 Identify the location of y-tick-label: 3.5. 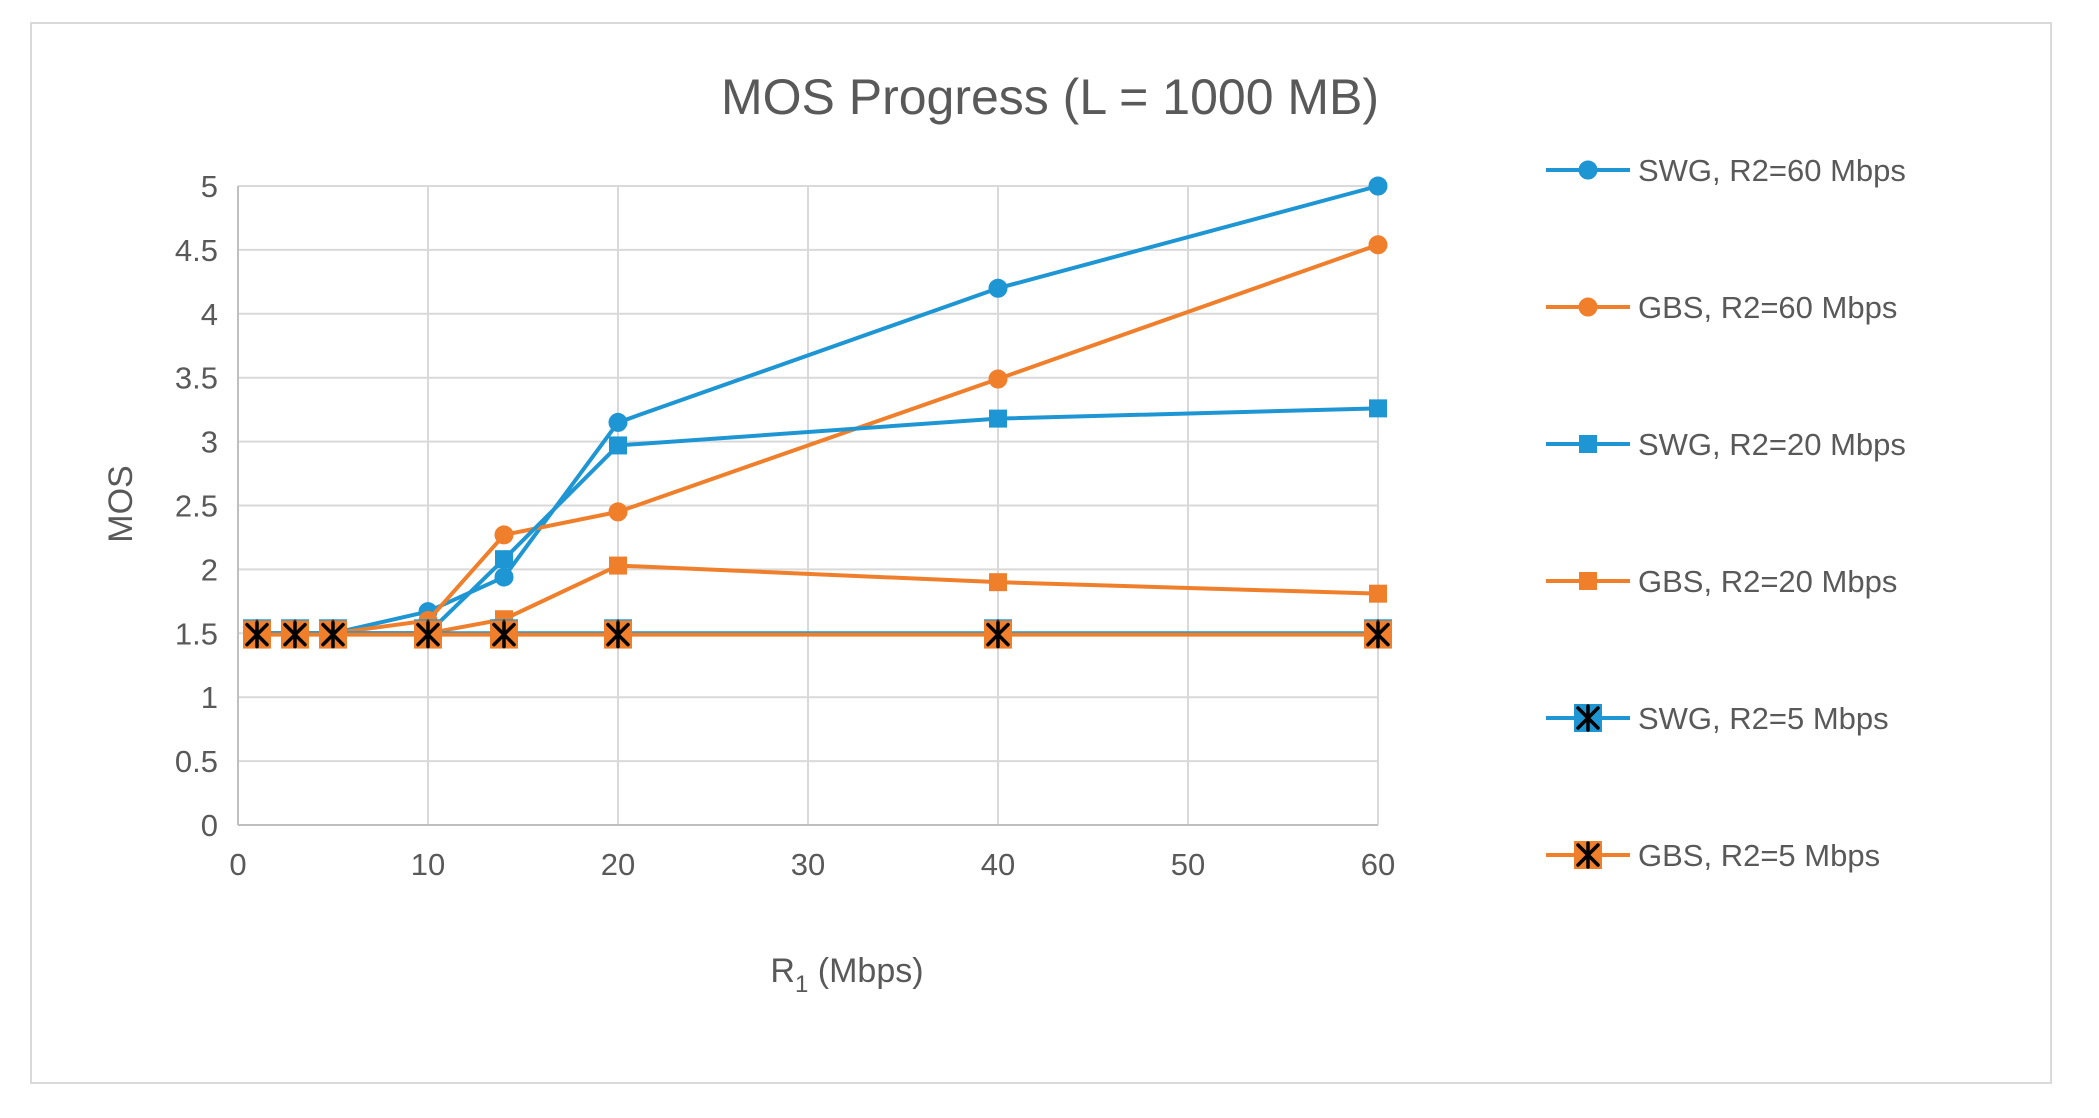
(196, 378).